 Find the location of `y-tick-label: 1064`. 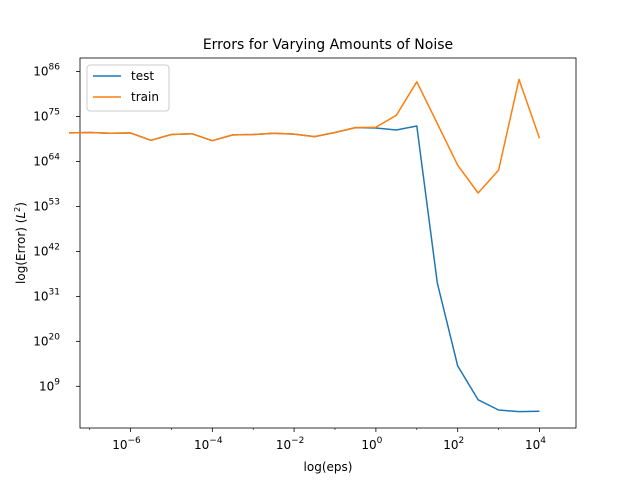

y-tick-label: 1064 is located at coordinates (46, 161).